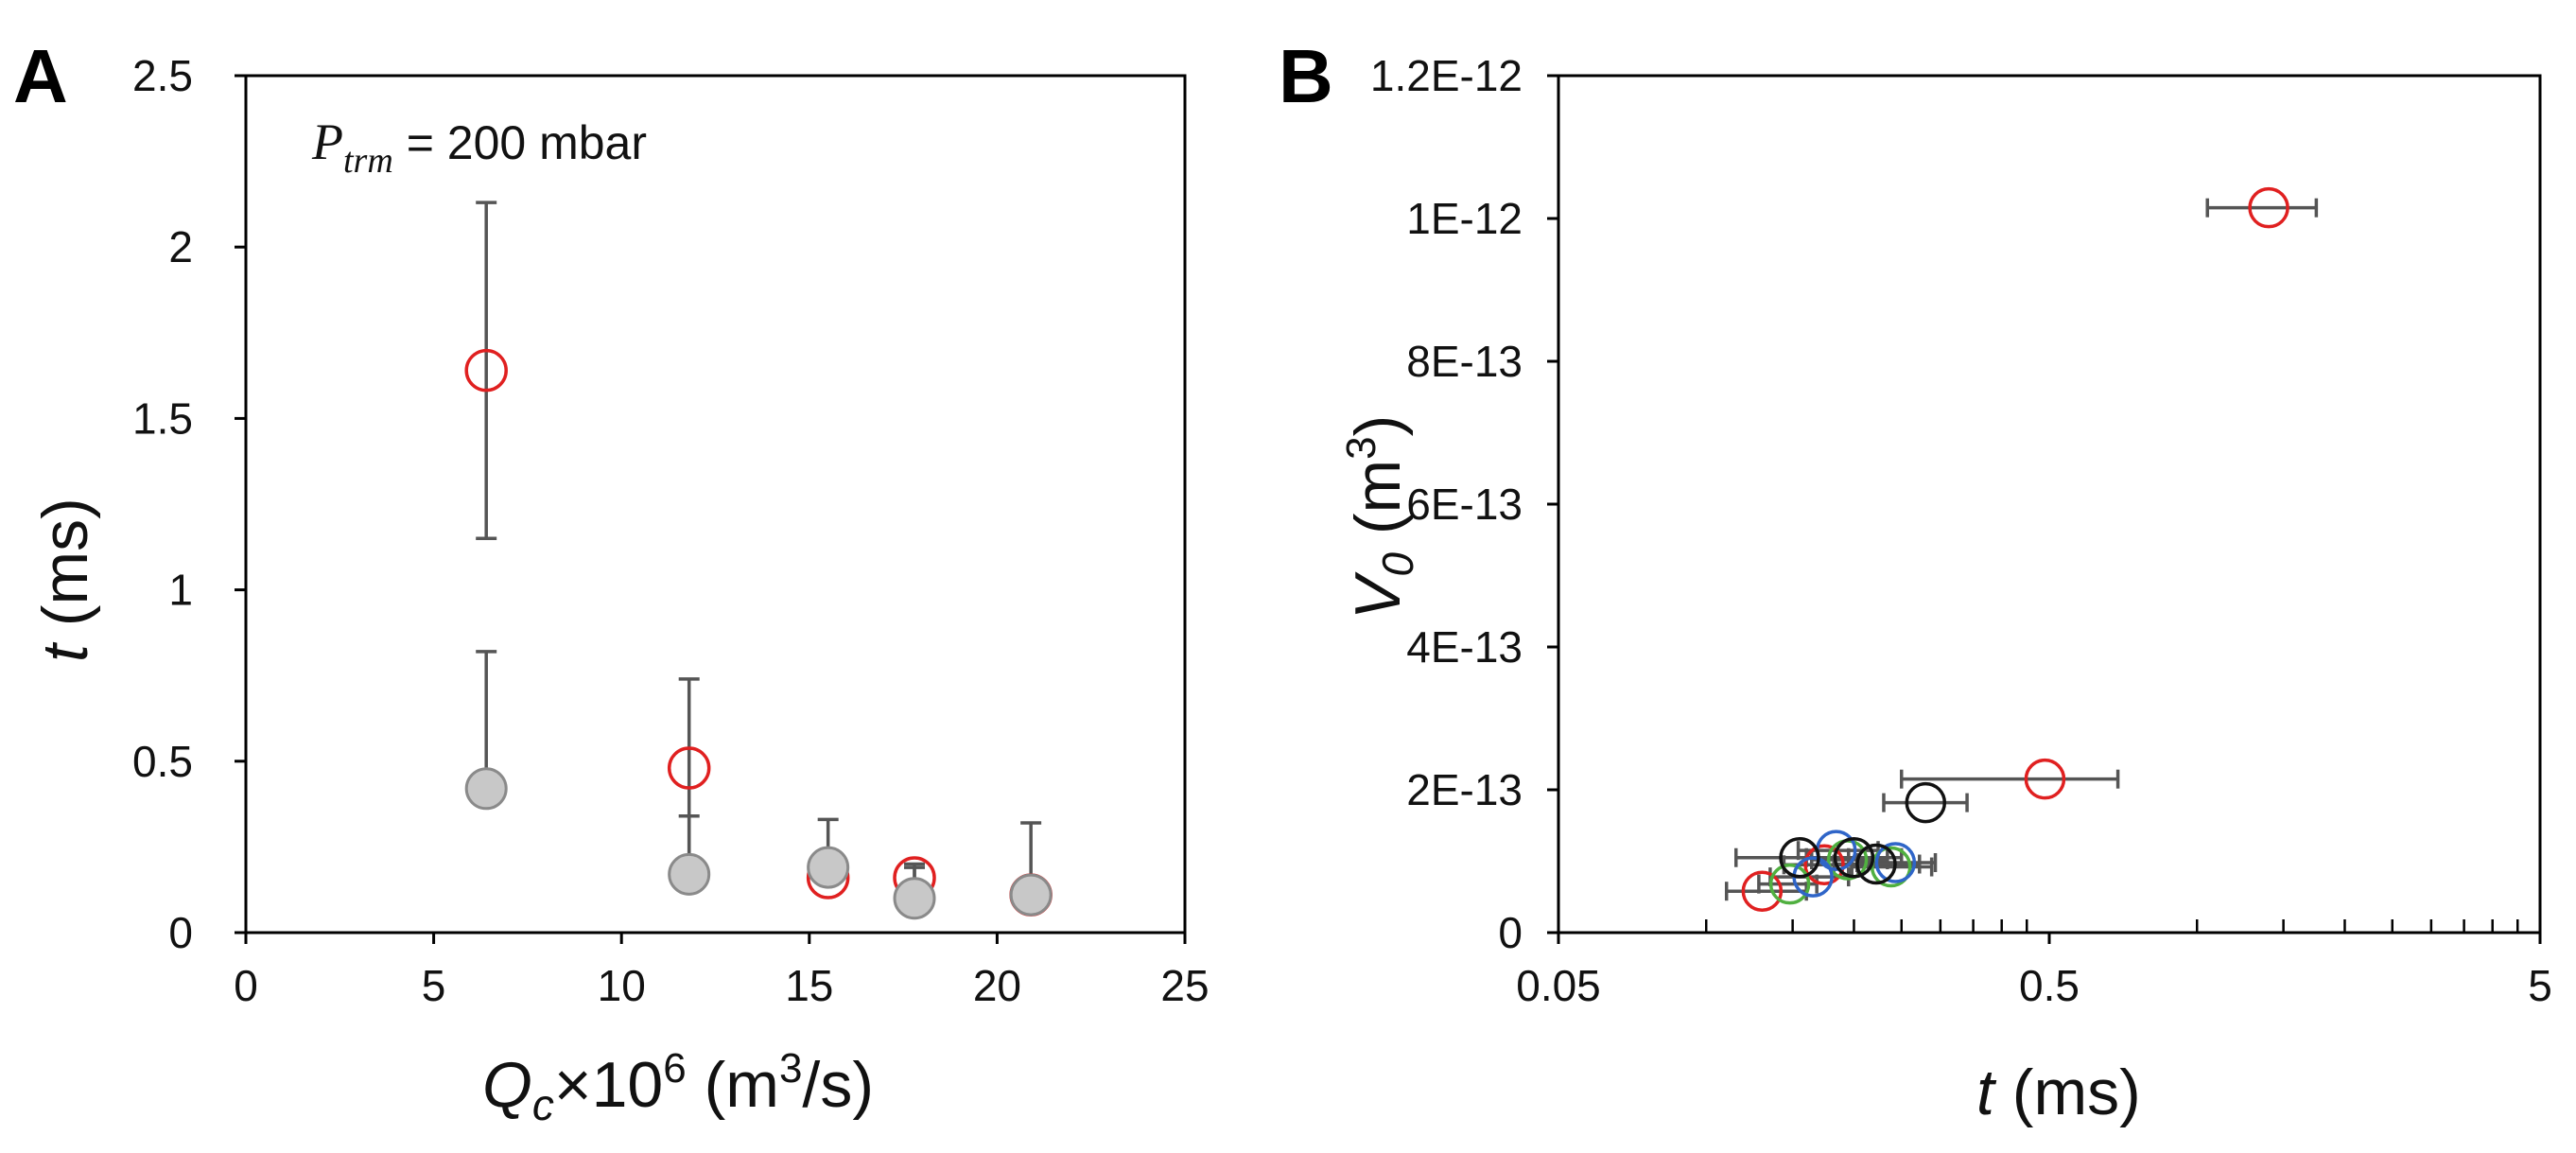 The width and height of the screenshot is (2576, 1153). Describe the element at coordinates (162, 418) in the screenshot. I see `y-tick-label: 1.5` at that location.